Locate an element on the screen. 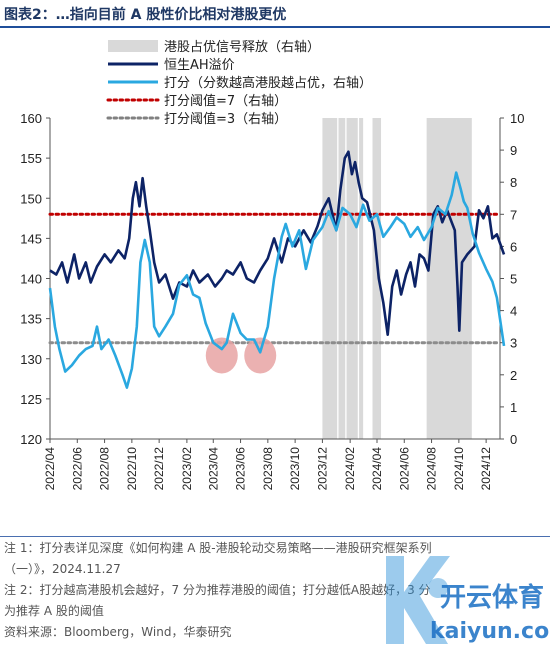 Image resolution: width=550 pixels, height=655 pixels. y-left-tick-label: 160 is located at coordinates (31, 118).